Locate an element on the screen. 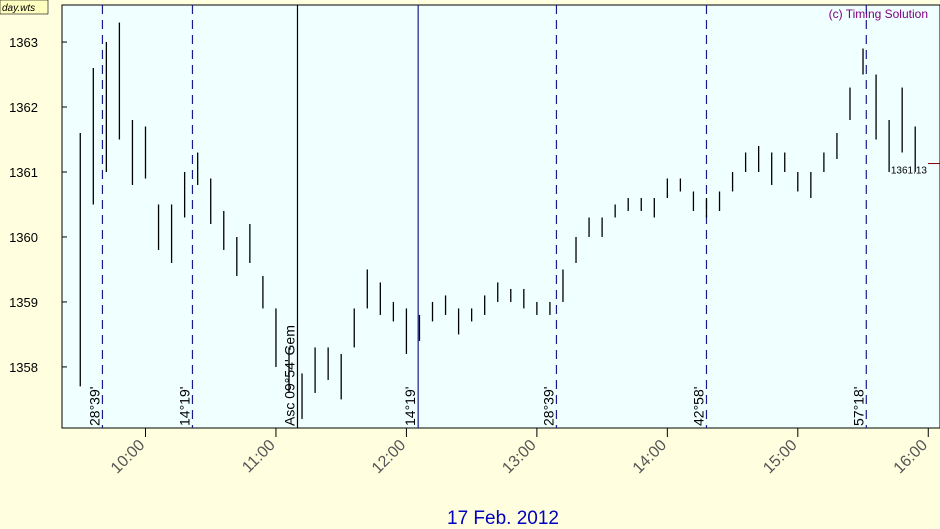 The image size is (940, 529). date-label: 17 Feb. 2012 is located at coordinates (503, 518).